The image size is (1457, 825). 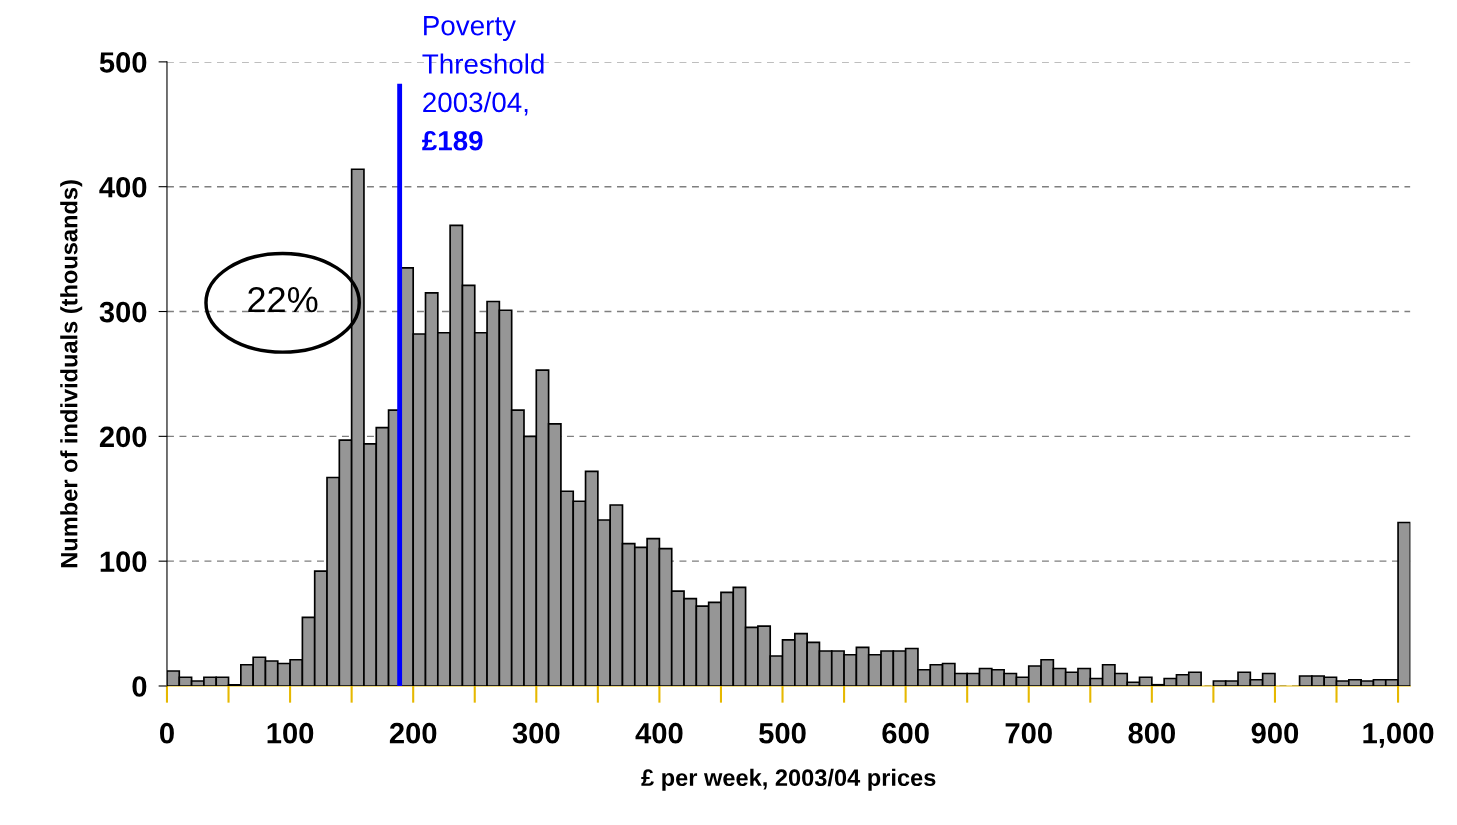 I want to click on x-tick-label: 100, so click(x=290, y=733).